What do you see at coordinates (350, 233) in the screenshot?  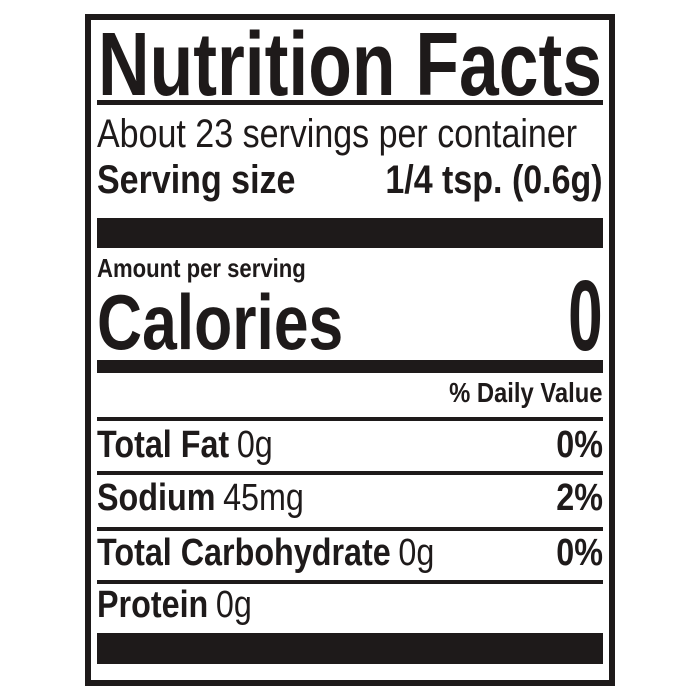 I see `thick-divider-bar` at bounding box center [350, 233].